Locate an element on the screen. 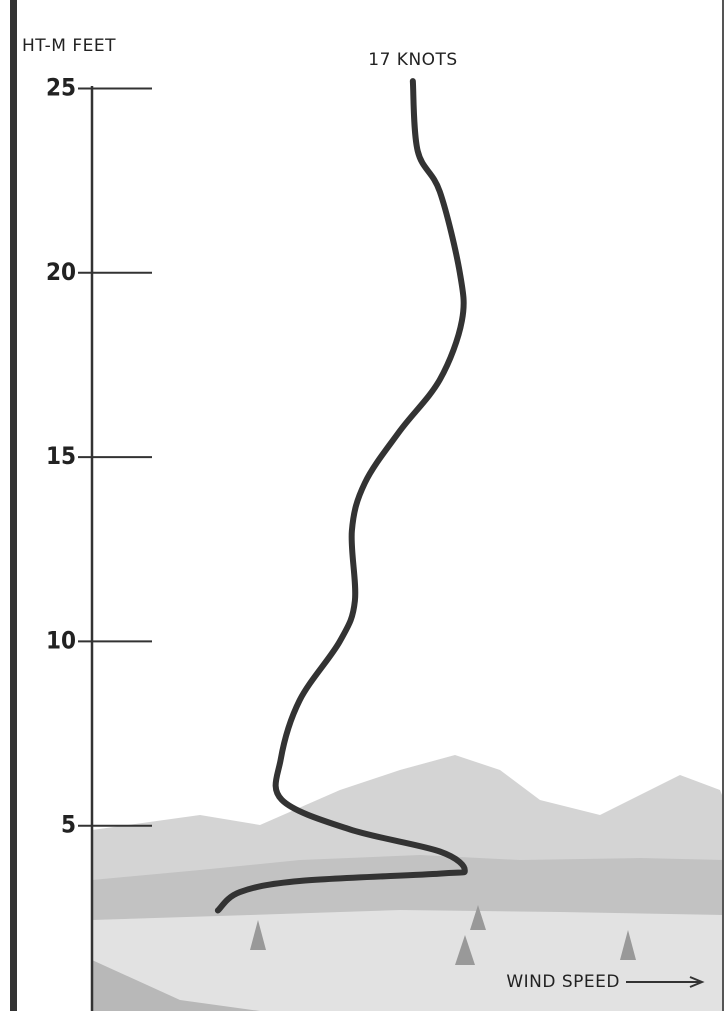  y-tick-label: 15 is located at coordinates (61, 456).